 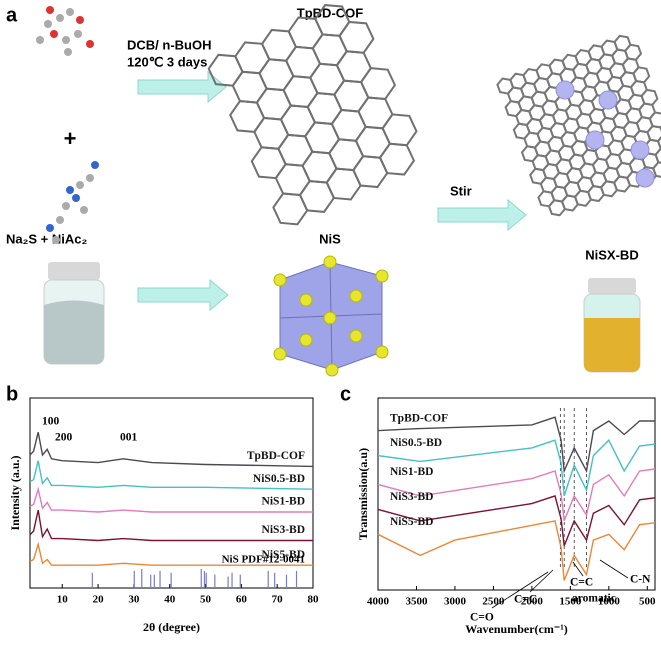 What do you see at coordinates (283, 555) in the screenshot?
I see `series-label: NiS5-BD` at bounding box center [283, 555].